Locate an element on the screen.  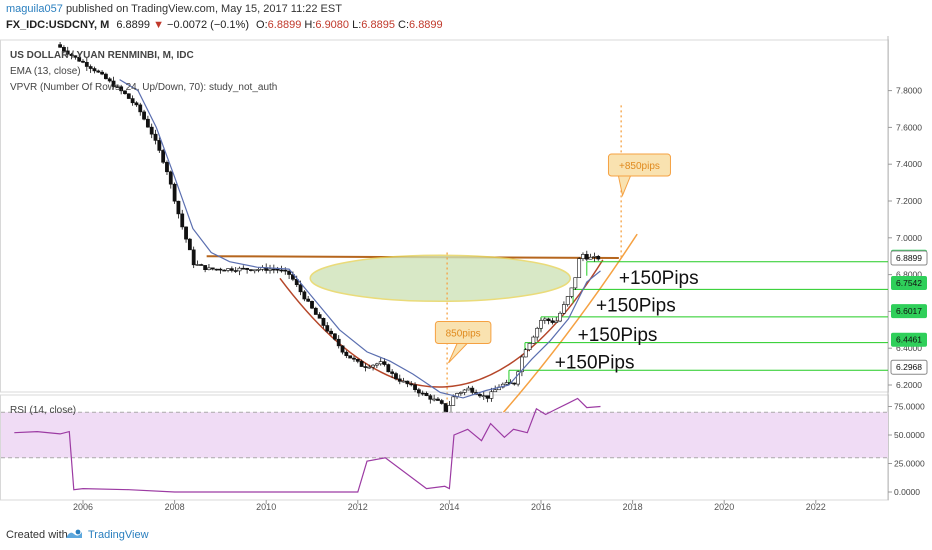
created-with-text: Created with is located at coordinates (37, 535).